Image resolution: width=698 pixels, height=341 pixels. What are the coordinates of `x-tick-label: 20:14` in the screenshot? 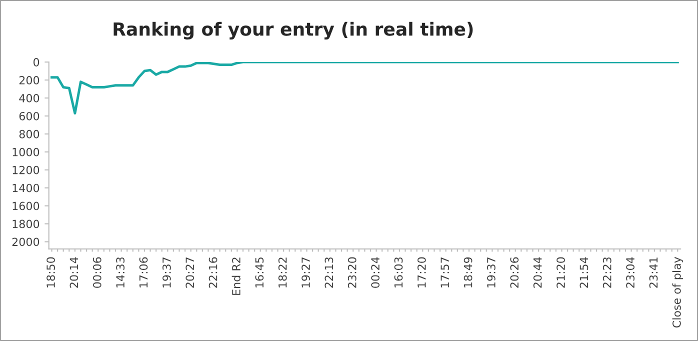 It's located at (74, 272).